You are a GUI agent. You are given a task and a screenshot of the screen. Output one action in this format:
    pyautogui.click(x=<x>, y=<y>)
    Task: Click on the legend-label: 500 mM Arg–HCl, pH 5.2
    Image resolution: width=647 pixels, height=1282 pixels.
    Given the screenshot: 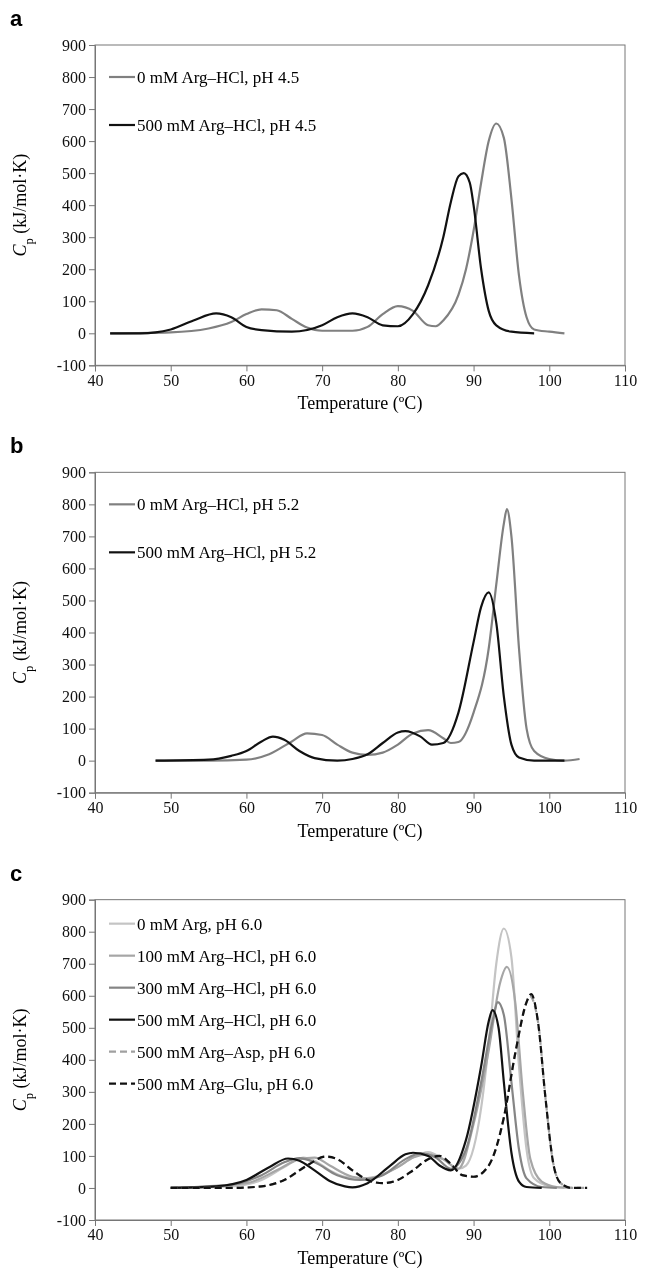 What is the action you would take?
    pyautogui.click(x=227, y=553)
    